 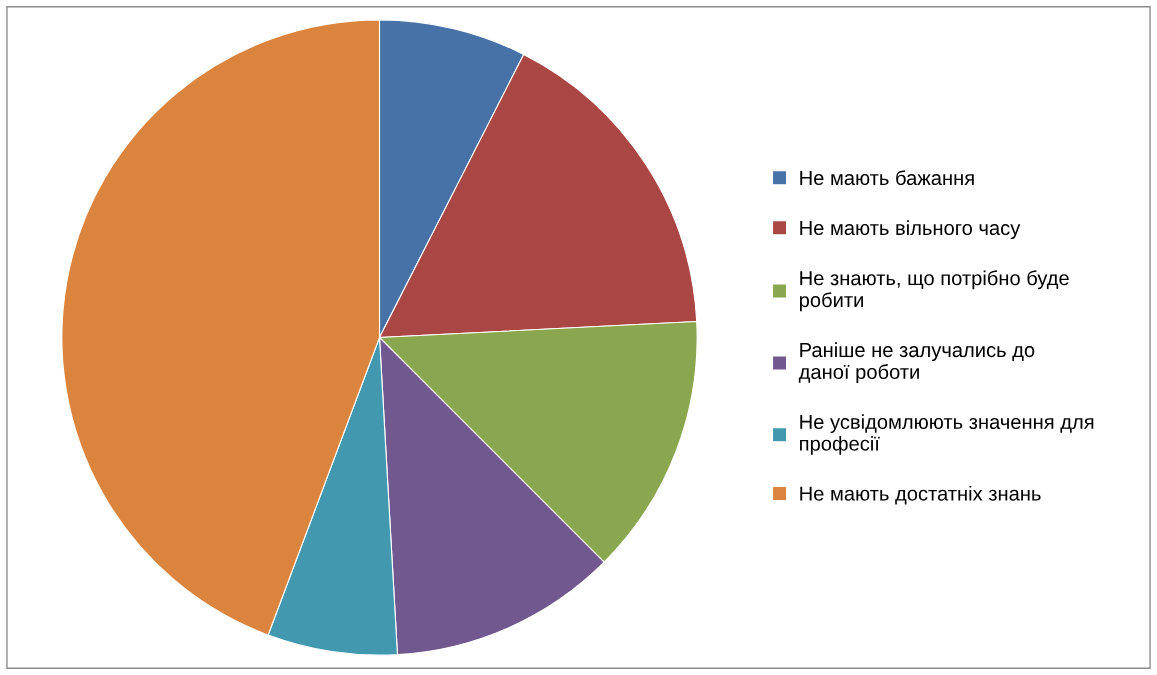 I want to click on legend-label: Не мають вільного часу, so click(x=910, y=230).